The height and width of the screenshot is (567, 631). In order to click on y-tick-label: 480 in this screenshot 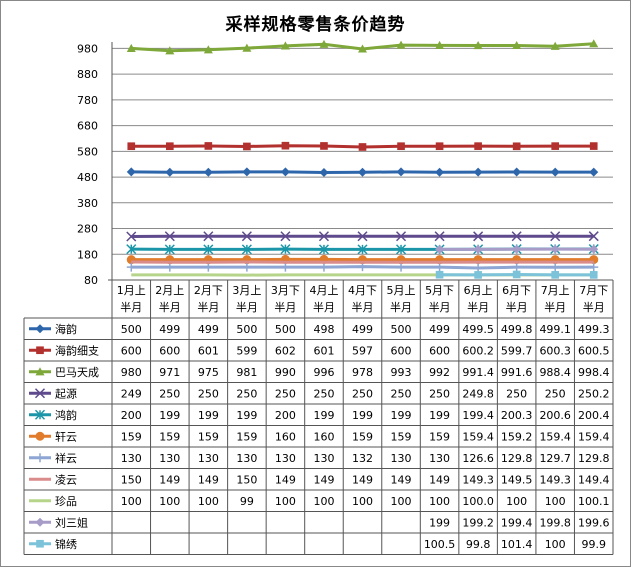, I will do `click(87, 177)`.